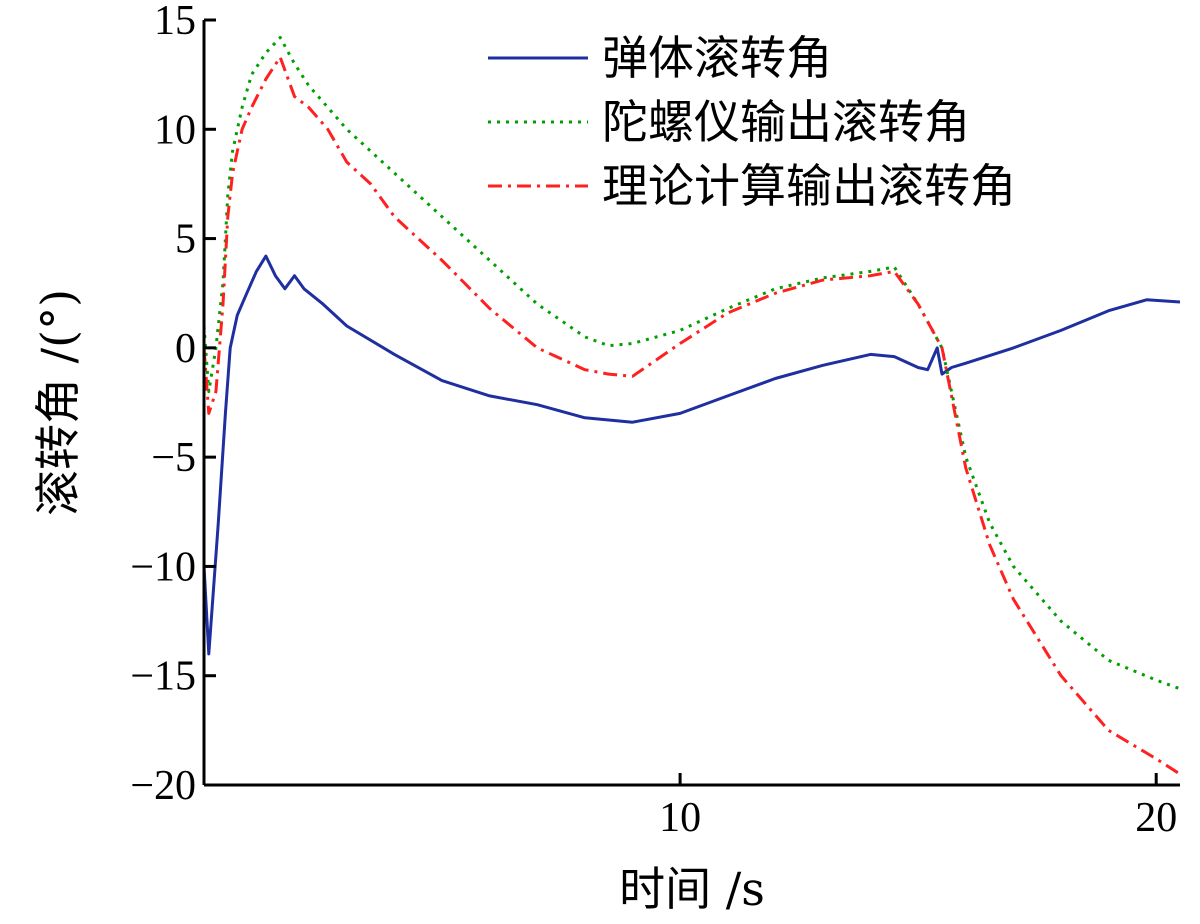 The width and height of the screenshot is (1200, 924). Describe the element at coordinates (175, 22) in the screenshot. I see `y-tick-label: 15` at that location.